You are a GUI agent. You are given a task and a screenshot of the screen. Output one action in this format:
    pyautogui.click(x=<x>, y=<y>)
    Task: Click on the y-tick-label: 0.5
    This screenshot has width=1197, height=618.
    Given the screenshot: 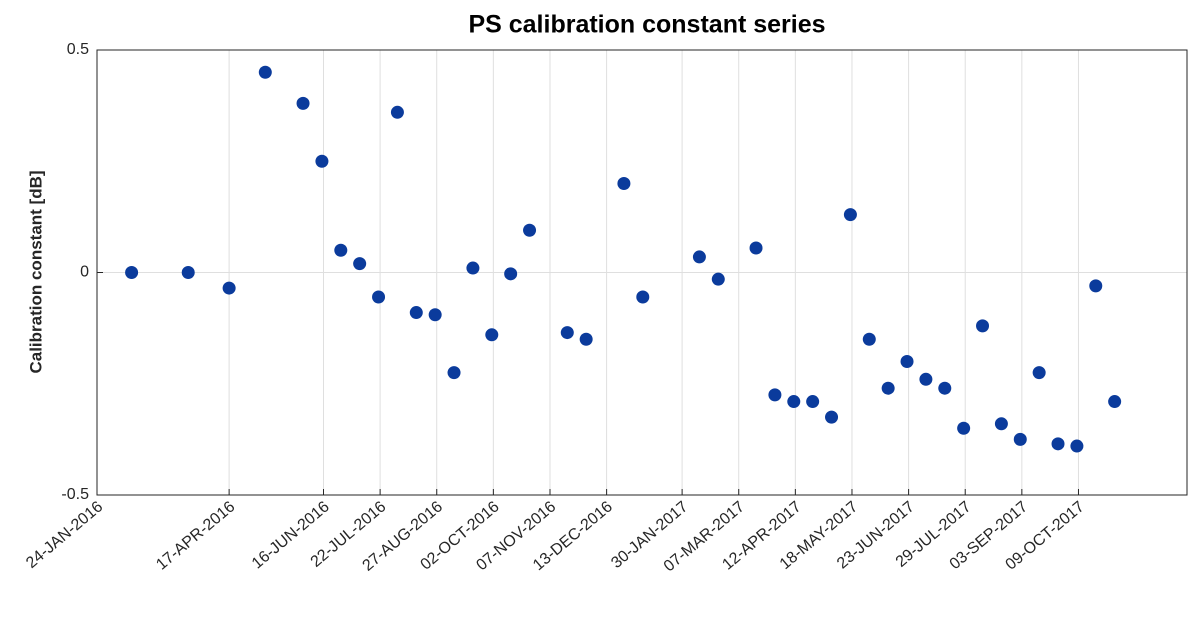 What is the action you would take?
    pyautogui.click(x=78, y=49)
    